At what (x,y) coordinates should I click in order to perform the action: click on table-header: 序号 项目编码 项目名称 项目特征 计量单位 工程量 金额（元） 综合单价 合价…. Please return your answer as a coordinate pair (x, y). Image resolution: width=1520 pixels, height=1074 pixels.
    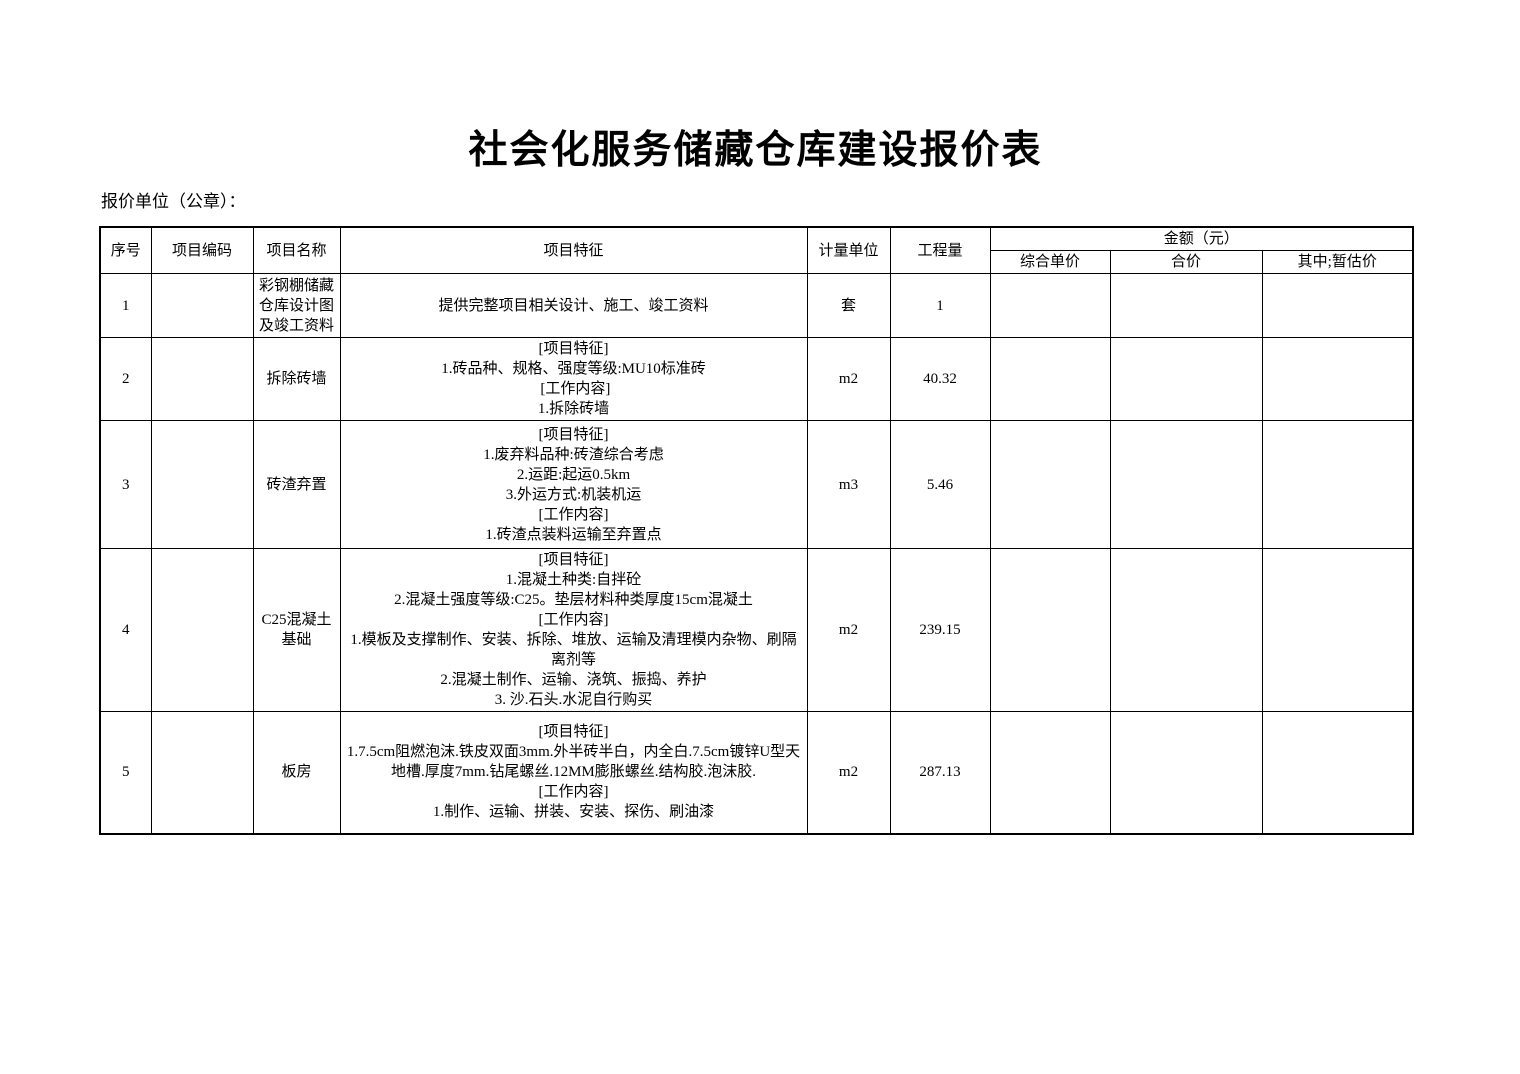
    Looking at the image, I should click on (756, 250).